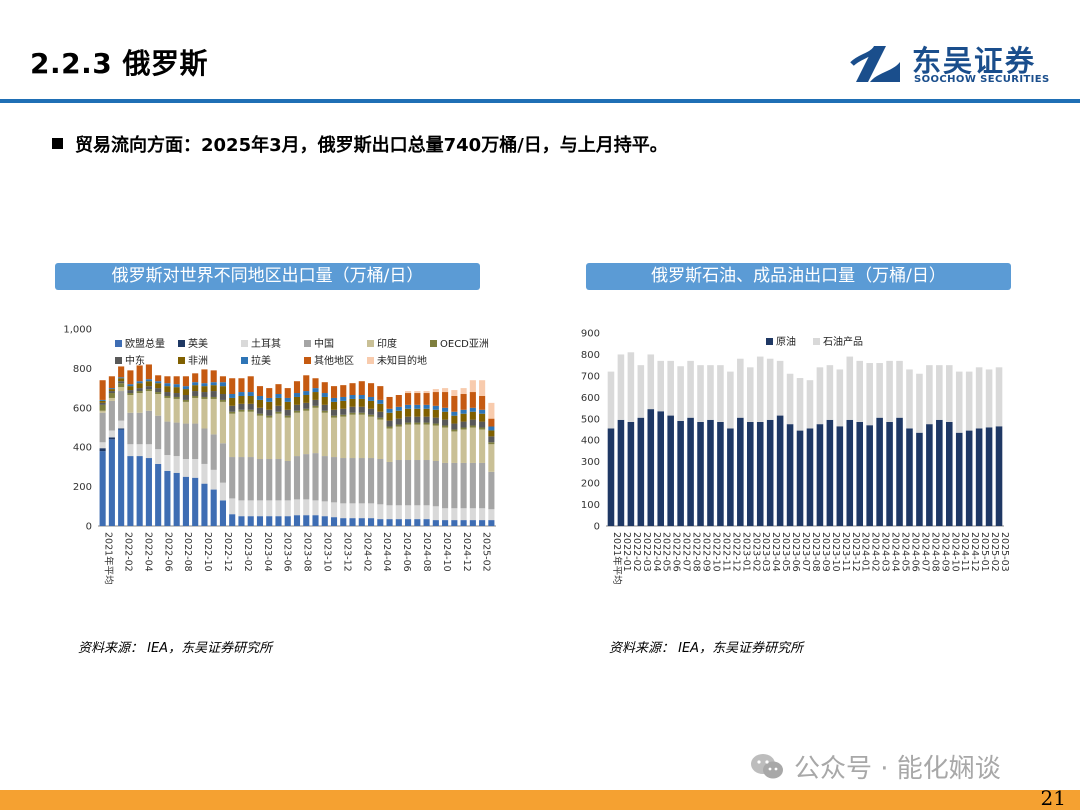 Image resolution: width=1080 pixels, height=810 pixels. What do you see at coordinates (109, 558) in the screenshot?
I see `x-tick-label: 2021年平均` at bounding box center [109, 558].